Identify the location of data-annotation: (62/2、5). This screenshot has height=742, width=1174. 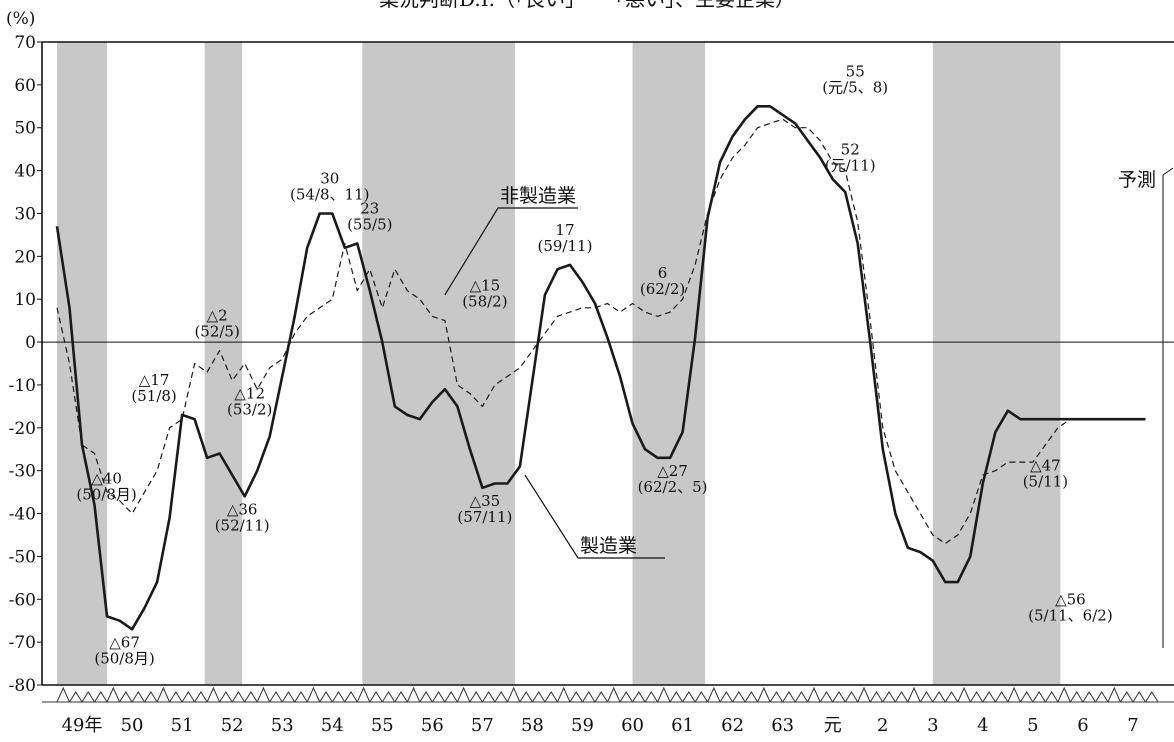
(673, 487).